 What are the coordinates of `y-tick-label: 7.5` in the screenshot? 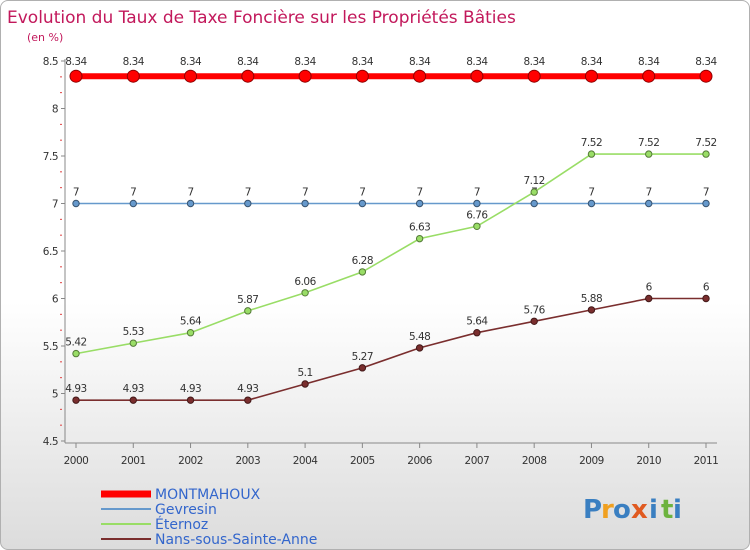 It's located at (50, 157).